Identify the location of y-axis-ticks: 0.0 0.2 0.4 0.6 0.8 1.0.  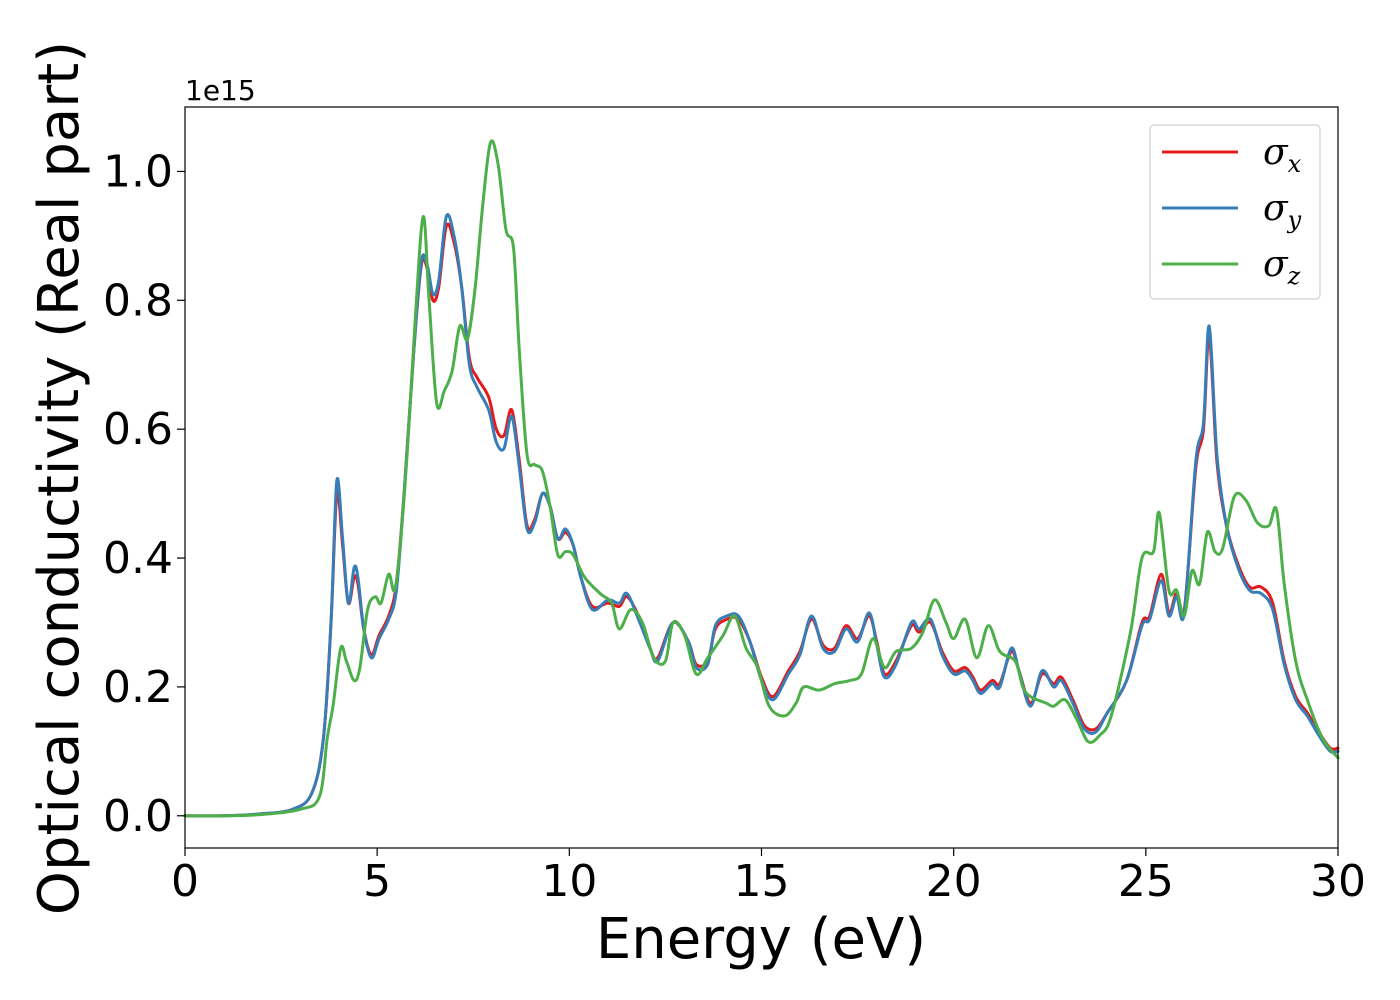
(144, 494).